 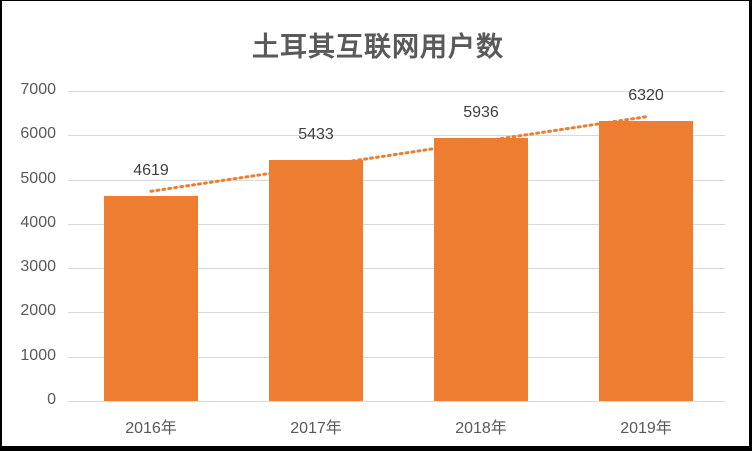 I want to click on x-tick-label: 2016年, so click(x=151, y=428).